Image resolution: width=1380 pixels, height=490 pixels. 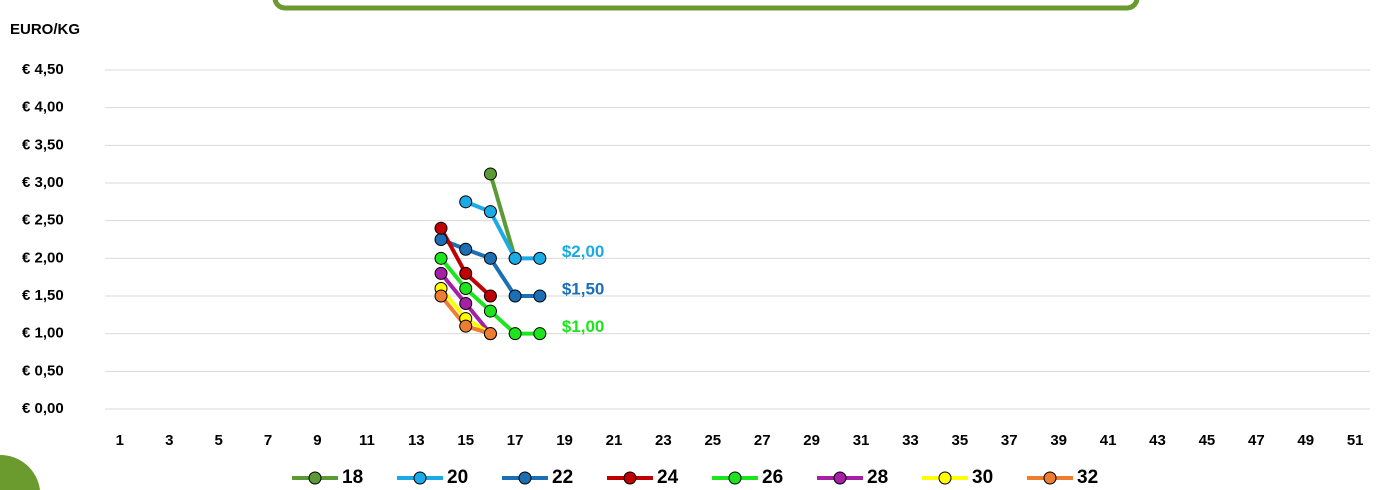 I want to click on annotation: $1,00, so click(x=583, y=326).